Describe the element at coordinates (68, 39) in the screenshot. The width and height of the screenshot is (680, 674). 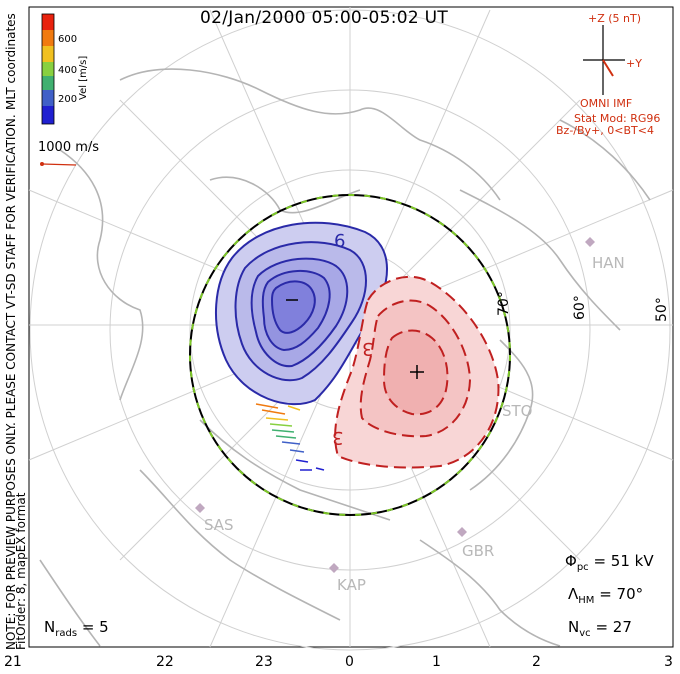
I see `colorbar-tick-600: 600` at that location.